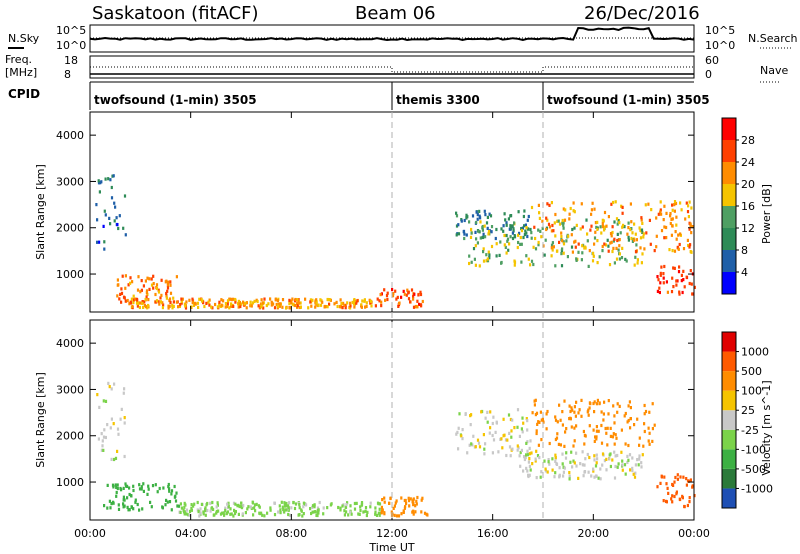 Image resolution: width=800 pixels, height=554 pixels. I want to click on nsearch-tick-bottom: 10^0, so click(720, 45).